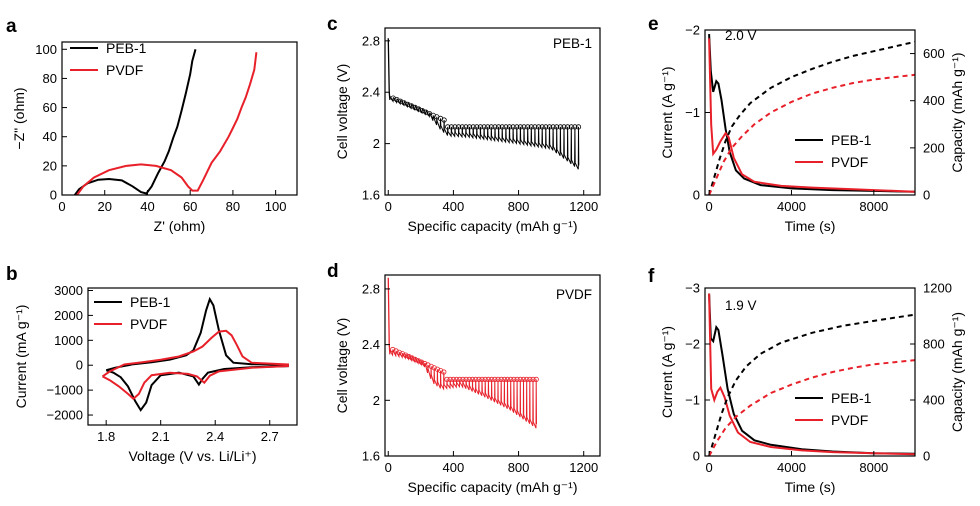 This screenshot has height=506, width=980. I want to click on y-tick-label: 3000, so click(68, 290).